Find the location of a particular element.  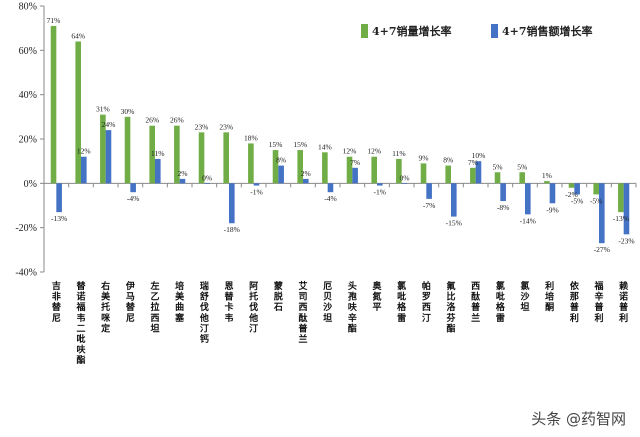

sales-growth-label: -14% is located at coordinates (528, 220).